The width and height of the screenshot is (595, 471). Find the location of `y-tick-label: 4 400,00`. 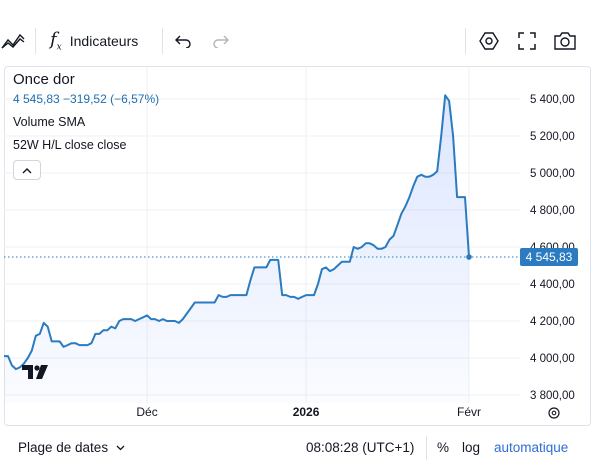

y-tick-label: 4 400,00 is located at coordinates (552, 285).